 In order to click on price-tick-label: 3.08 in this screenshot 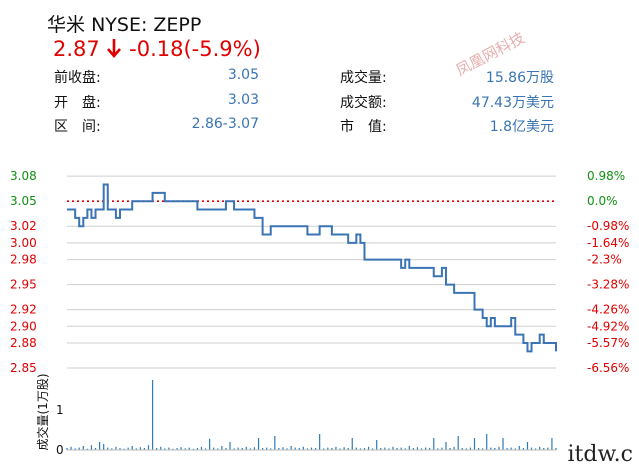, I will do `click(23, 176)`.